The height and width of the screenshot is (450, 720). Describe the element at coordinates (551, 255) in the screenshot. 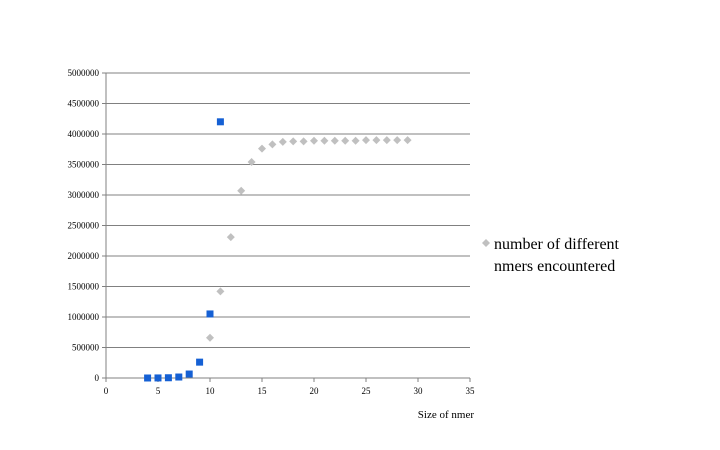

I see `legend: number of different nmers encountered` at that location.